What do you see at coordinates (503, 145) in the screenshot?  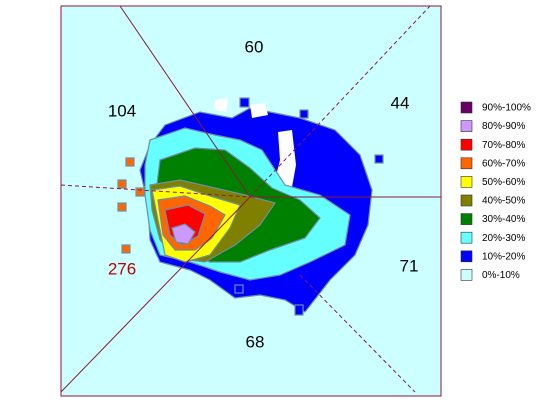 I see `legend-label: 70%-80%` at bounding box center [503, 145].